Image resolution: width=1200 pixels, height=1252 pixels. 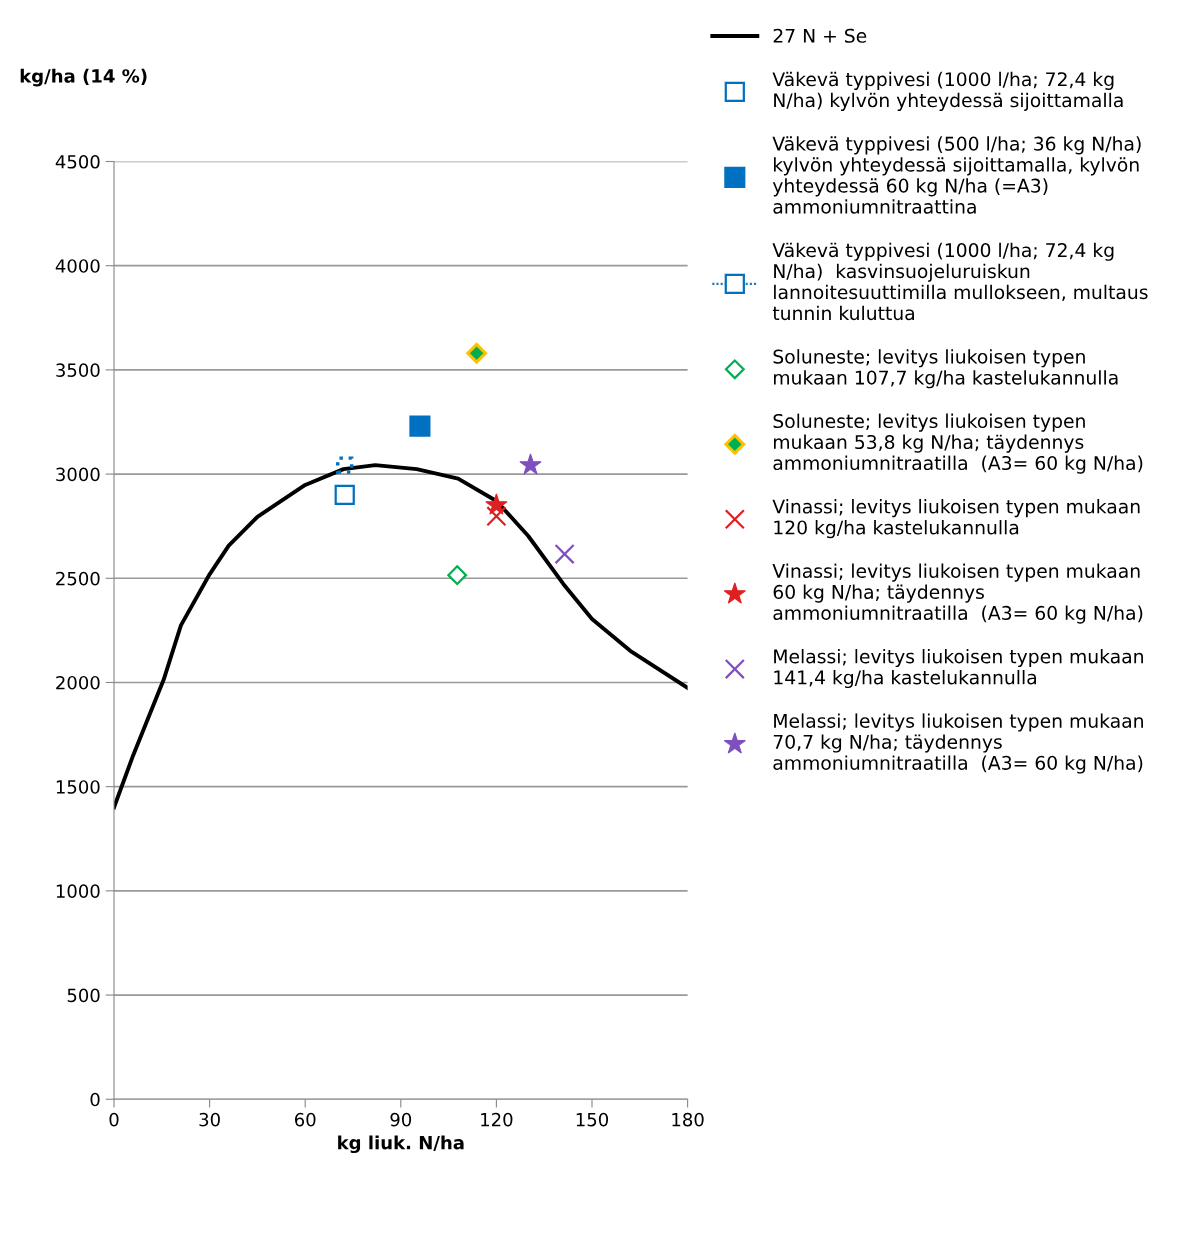 I want to click on y-tick-label: 500, so click(x=83, y=995).